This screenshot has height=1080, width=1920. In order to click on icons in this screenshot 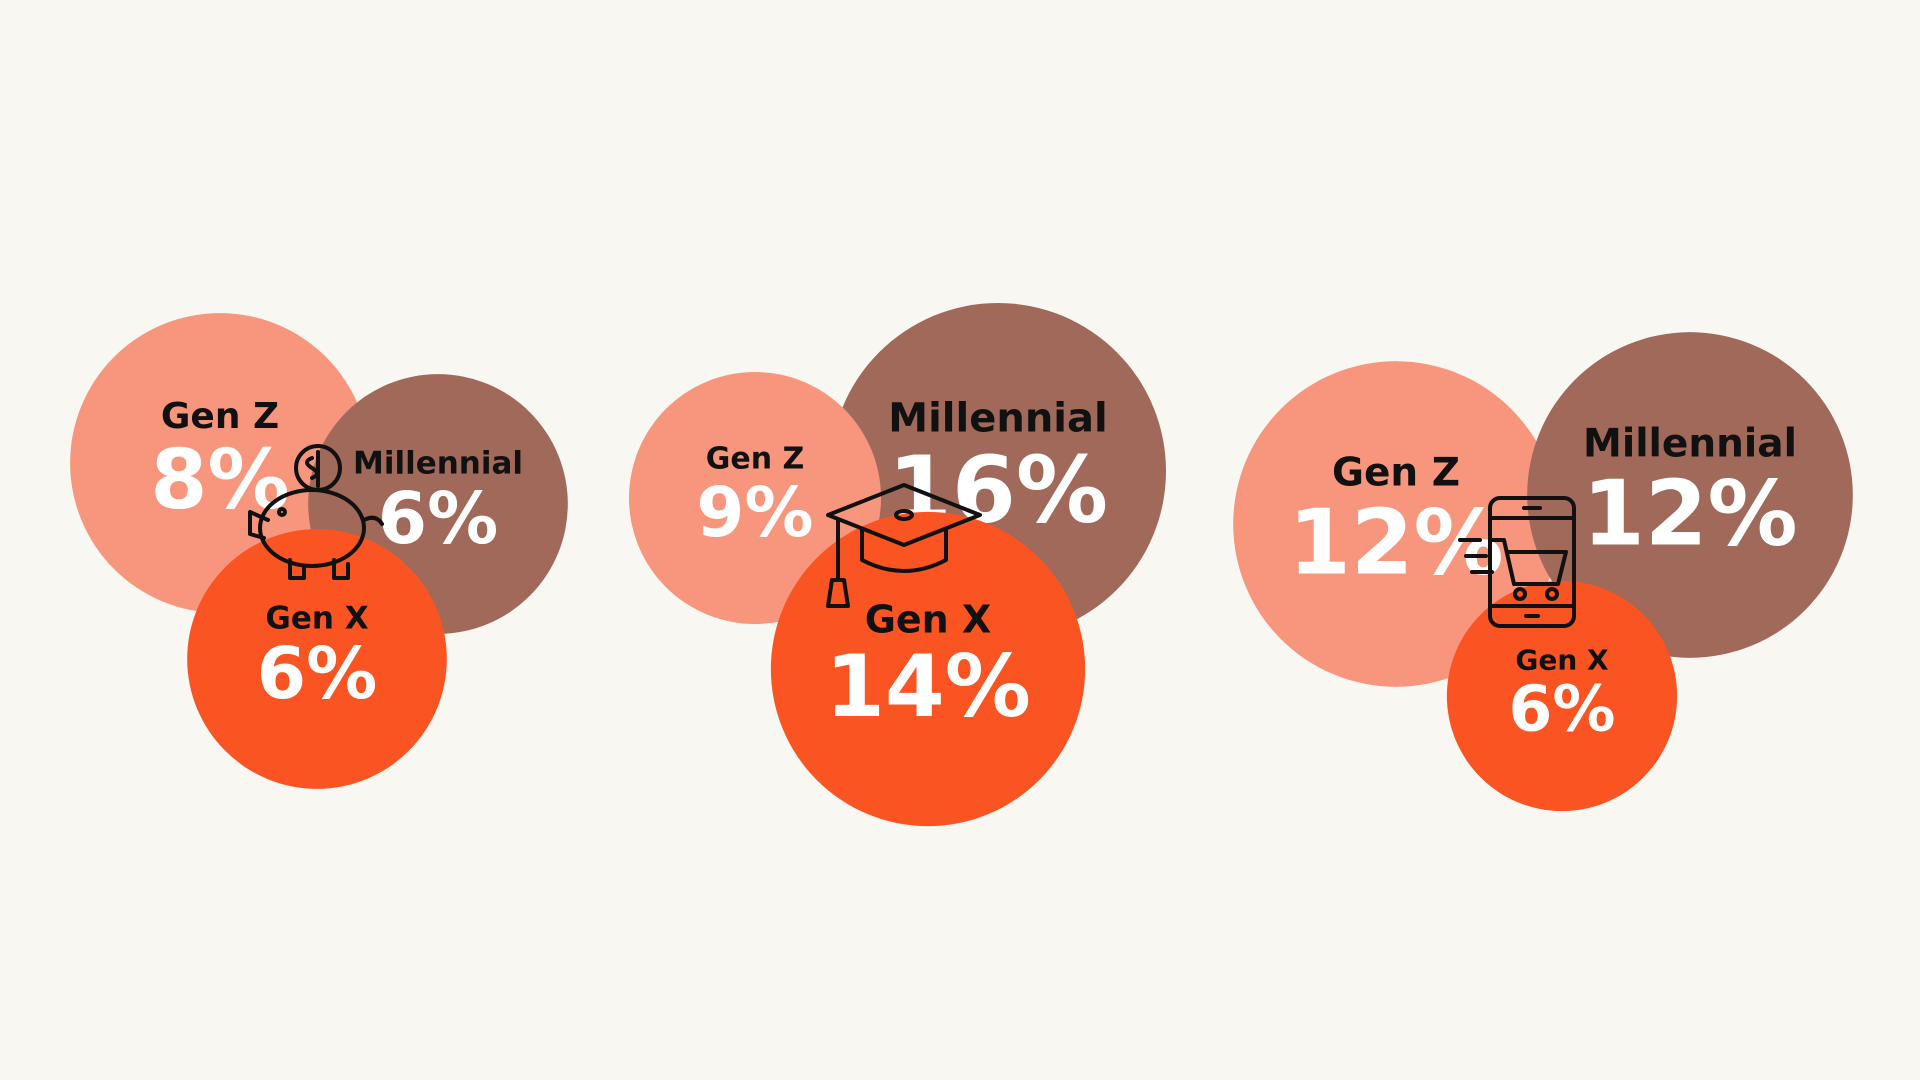, I will do `click(912, 536)`.